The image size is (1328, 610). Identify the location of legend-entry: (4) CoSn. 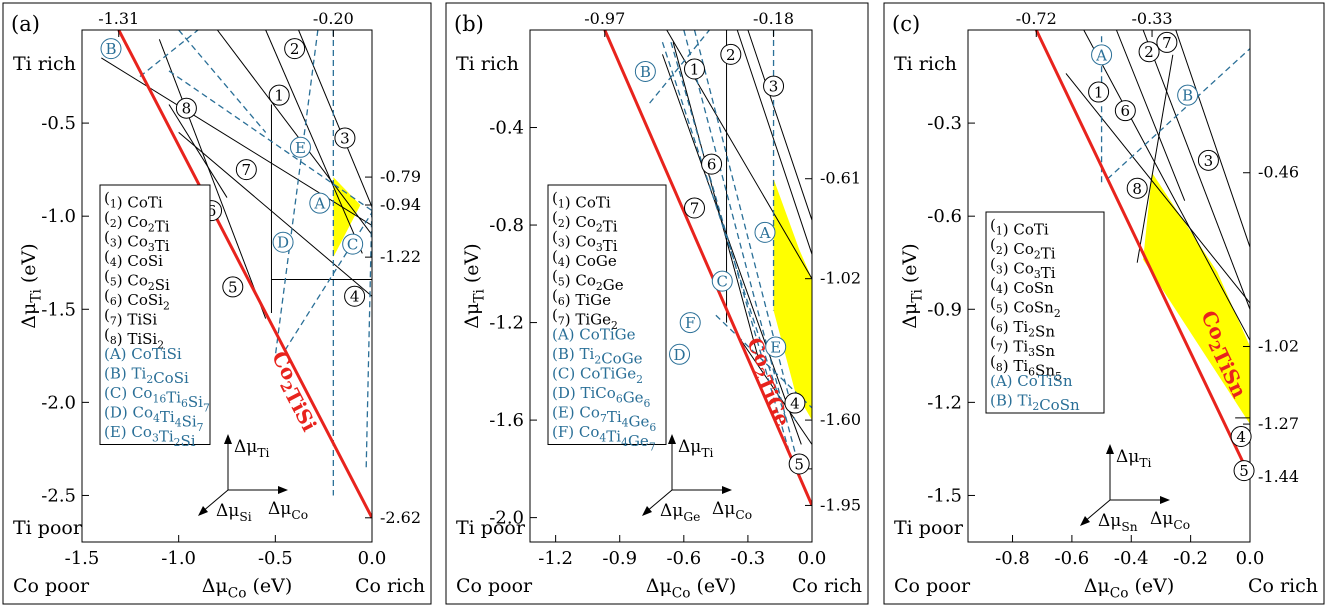
(1022, 286).